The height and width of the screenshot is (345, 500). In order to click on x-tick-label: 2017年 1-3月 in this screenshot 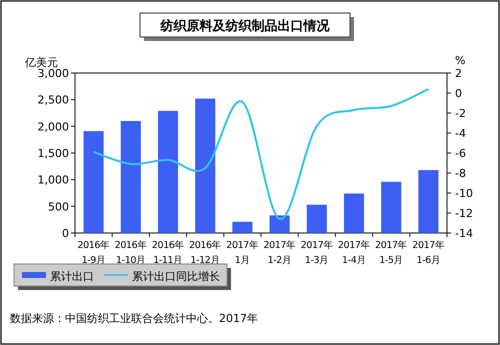, I will do `click(317, 252)`.